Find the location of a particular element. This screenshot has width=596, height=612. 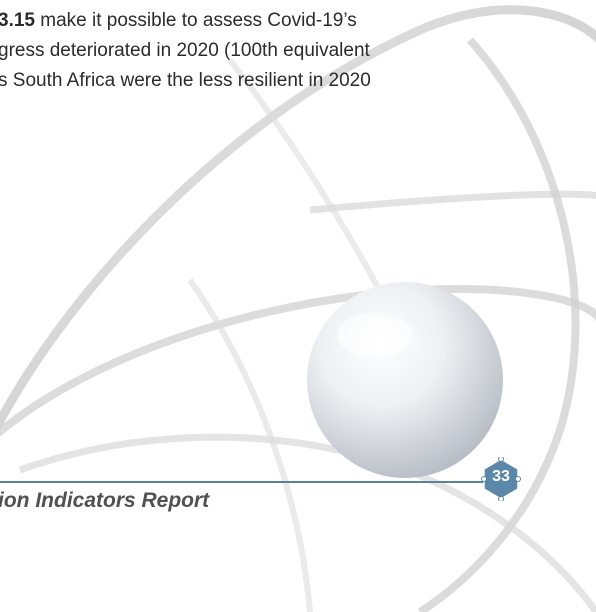

page-number: 33 is located at coordinates (501, 476).